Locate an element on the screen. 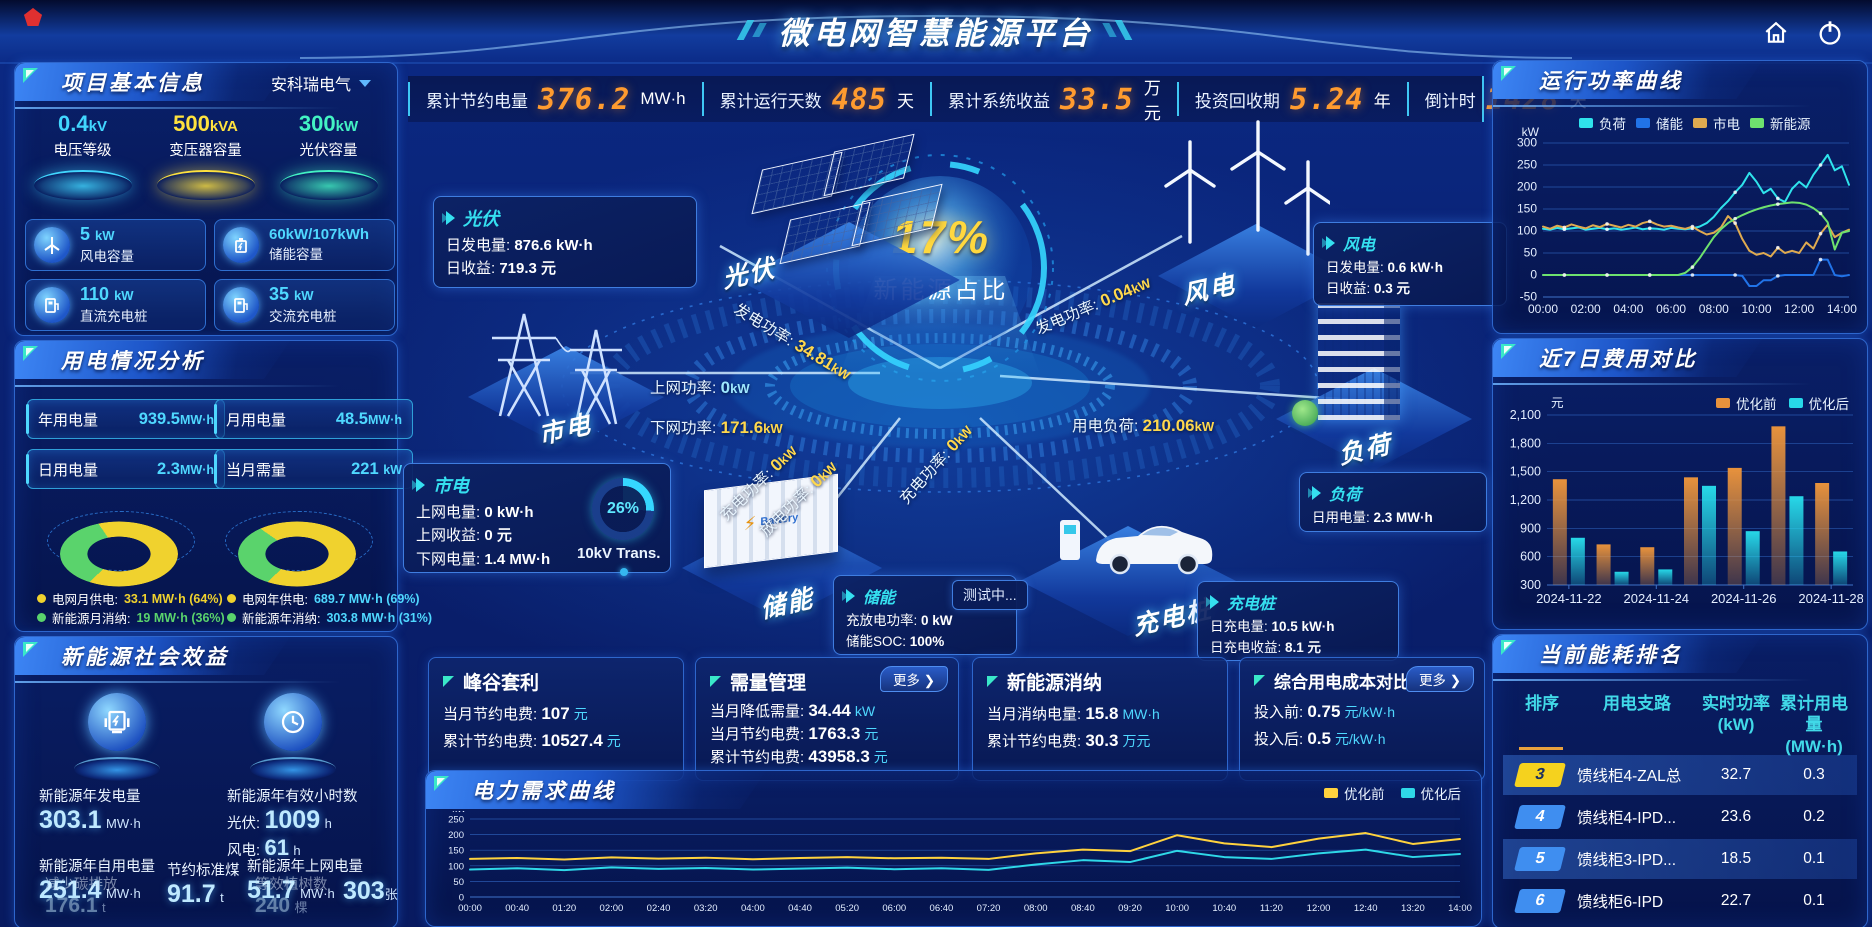  card-value: 60kW/107kWh is located at coordinates (319, 234).